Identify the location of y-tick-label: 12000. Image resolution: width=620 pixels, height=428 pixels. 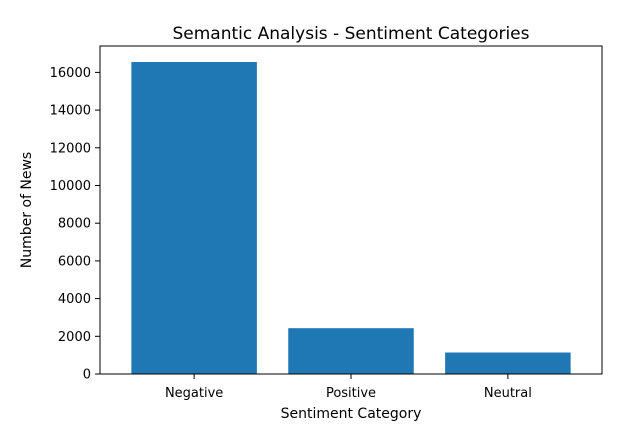
(70, 148).